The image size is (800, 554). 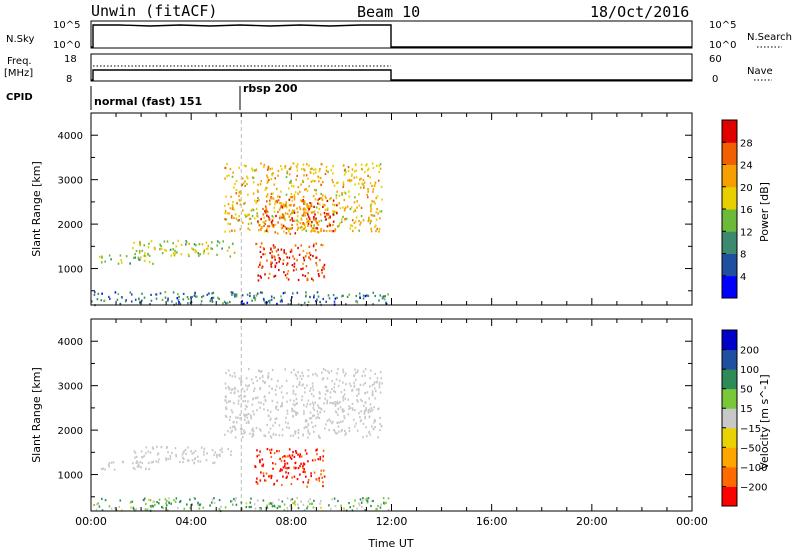 I want to click on nsearch-label: N.Search, so click(x=769, y=37).